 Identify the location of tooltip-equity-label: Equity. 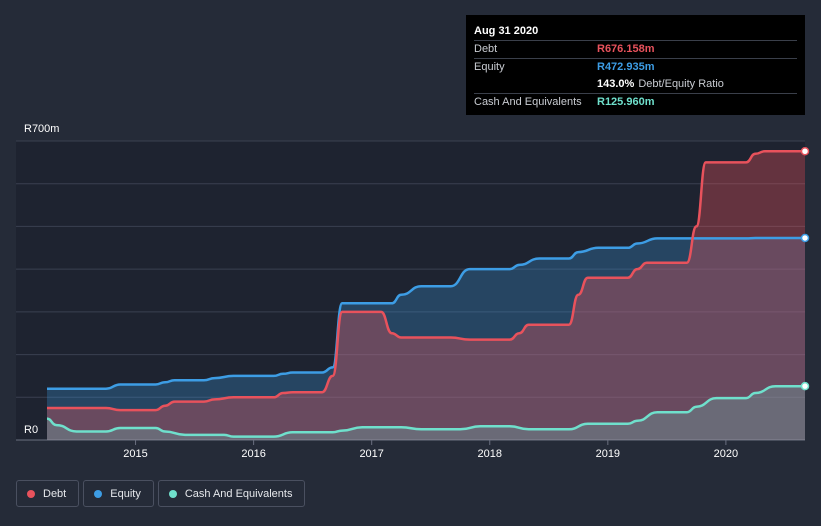
(489, 67).